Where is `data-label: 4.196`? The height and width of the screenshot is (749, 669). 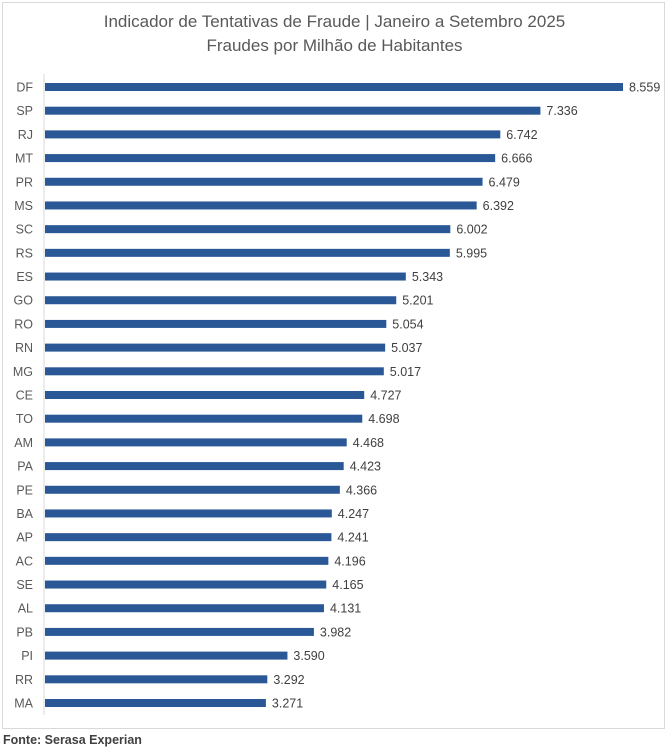
data-label: 4.196 is located at coordinates (349, 561).